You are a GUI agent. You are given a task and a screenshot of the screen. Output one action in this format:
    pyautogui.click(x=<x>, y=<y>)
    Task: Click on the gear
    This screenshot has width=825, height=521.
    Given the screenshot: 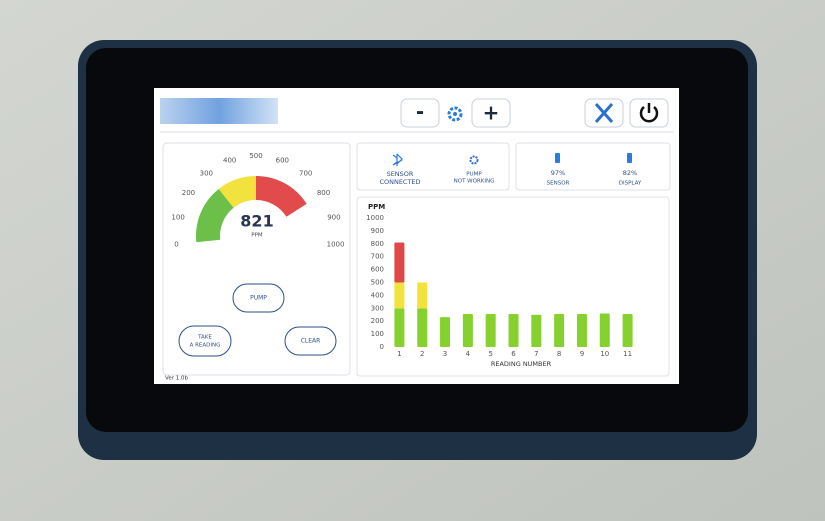 What is the action you would take?
    pyautogui.click(x=455, y=114)
    